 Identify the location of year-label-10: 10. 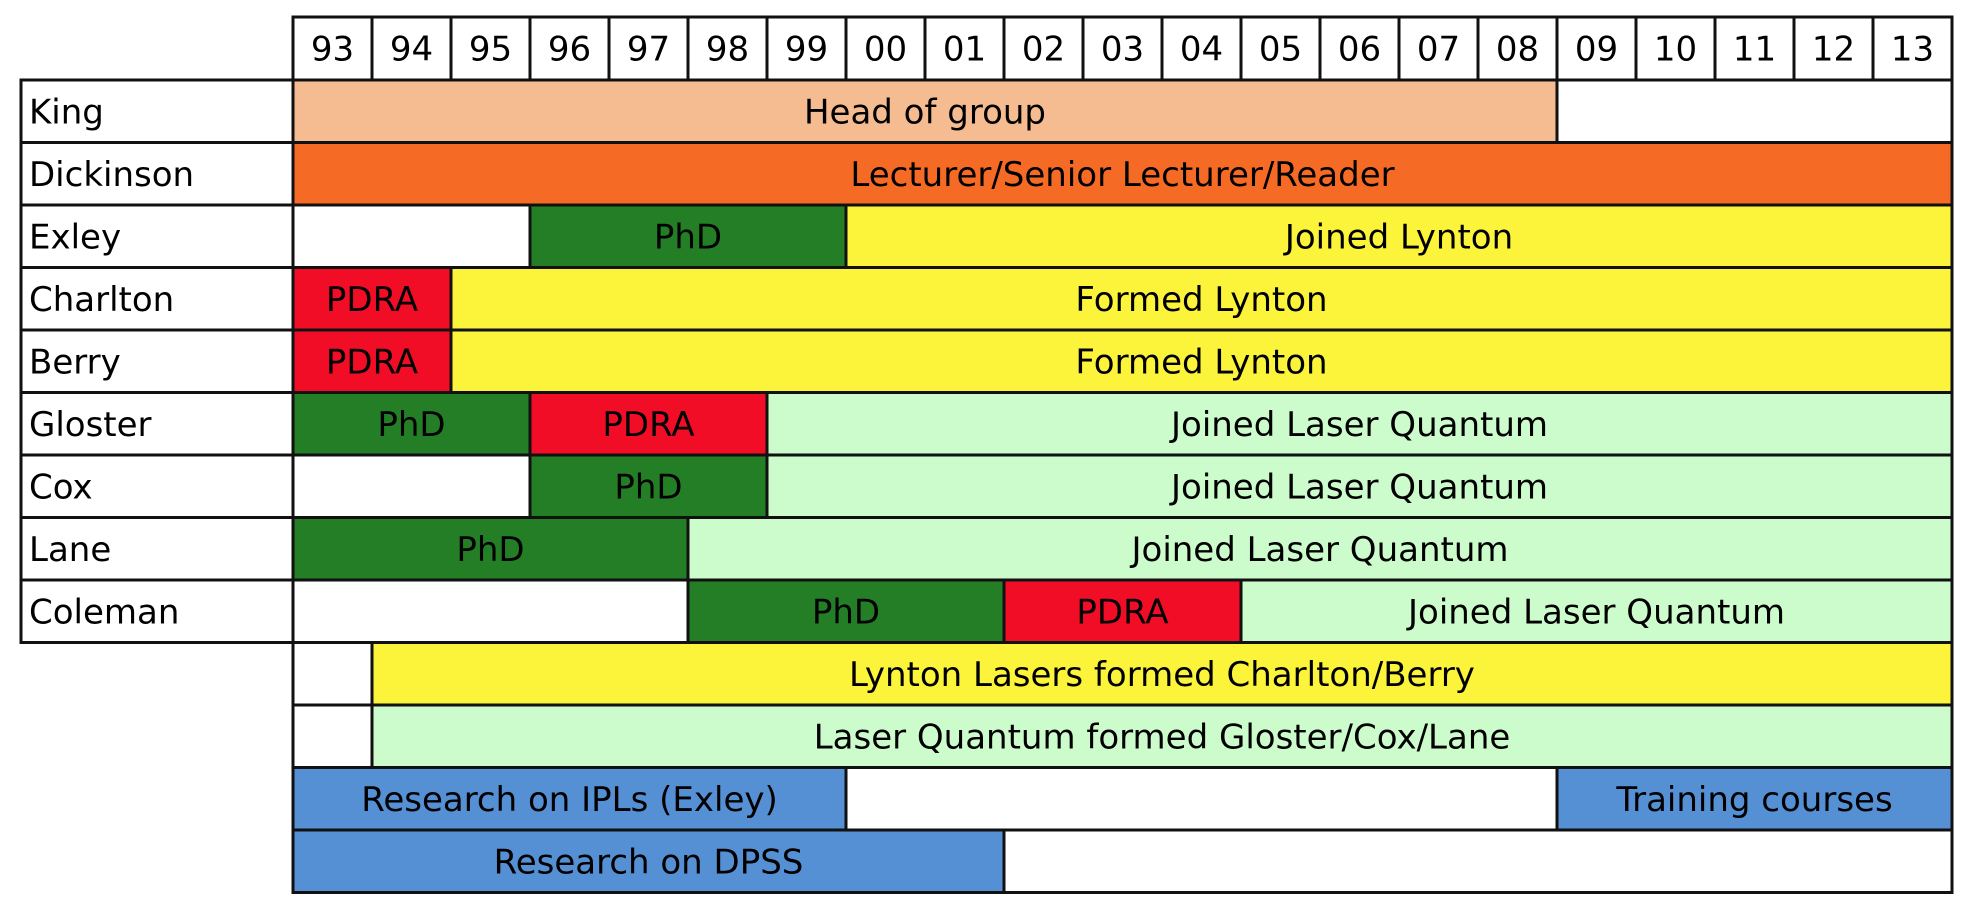
(1675, 50).